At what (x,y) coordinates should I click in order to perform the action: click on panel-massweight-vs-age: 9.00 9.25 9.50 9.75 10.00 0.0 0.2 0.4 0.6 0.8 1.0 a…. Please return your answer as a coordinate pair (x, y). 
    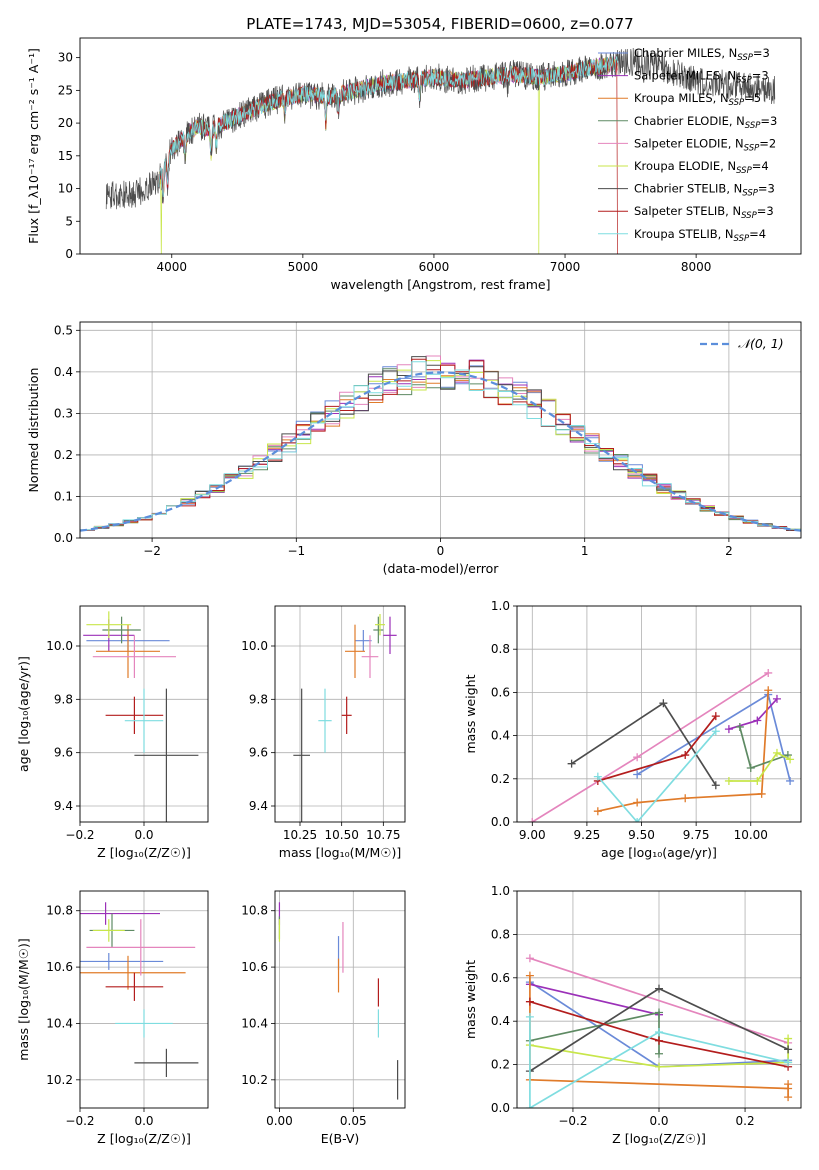
    Looking at the image, I should click on (632, 729).